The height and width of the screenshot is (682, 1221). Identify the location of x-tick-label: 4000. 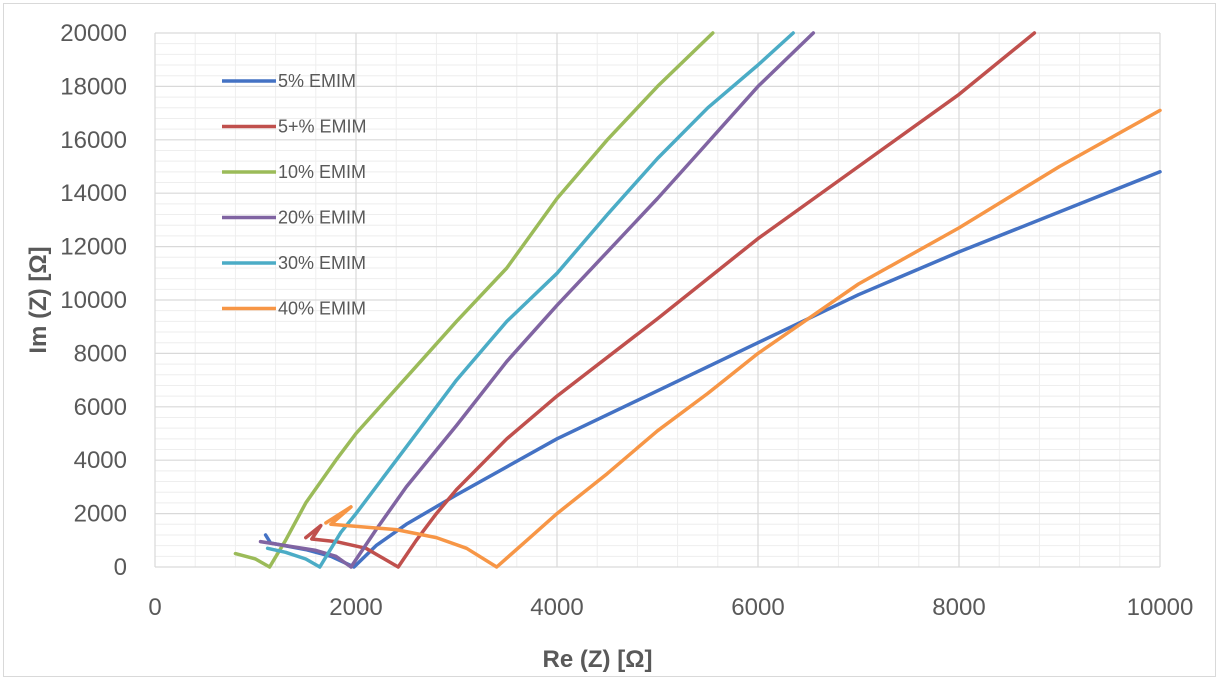
(556, 607).